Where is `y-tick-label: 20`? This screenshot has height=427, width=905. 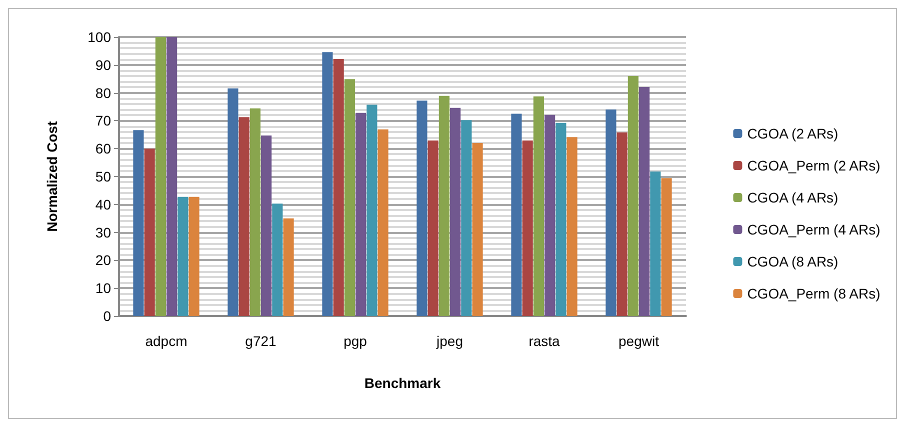
y-tick-label: 20 is located at coordinates (103, 260).